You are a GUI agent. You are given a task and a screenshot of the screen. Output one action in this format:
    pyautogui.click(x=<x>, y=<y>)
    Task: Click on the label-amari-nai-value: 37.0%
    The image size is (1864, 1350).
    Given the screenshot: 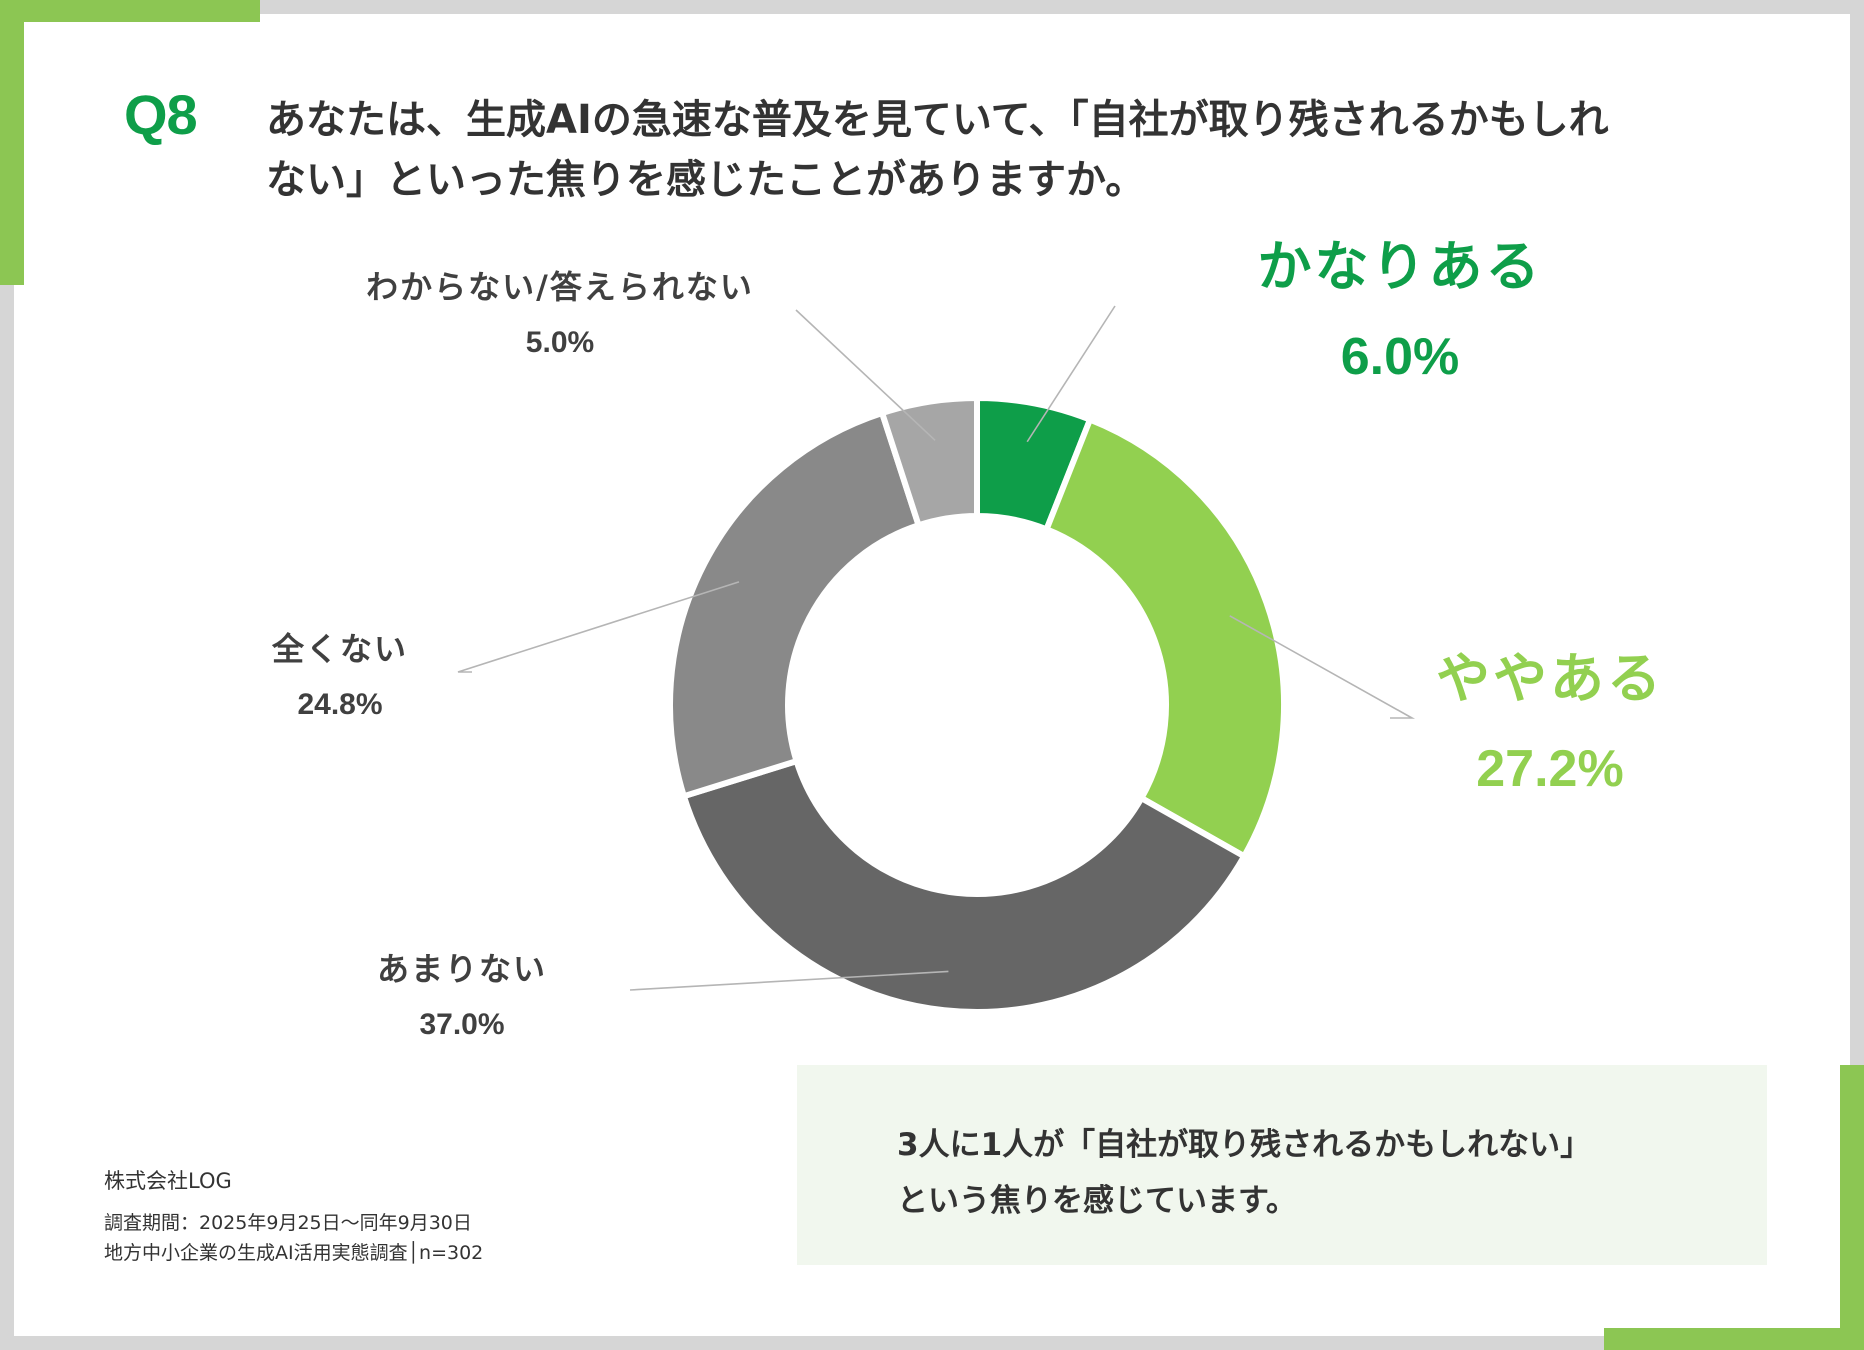 What is the action you would take?
    pyautogui.click(x=462, y=1024)
    